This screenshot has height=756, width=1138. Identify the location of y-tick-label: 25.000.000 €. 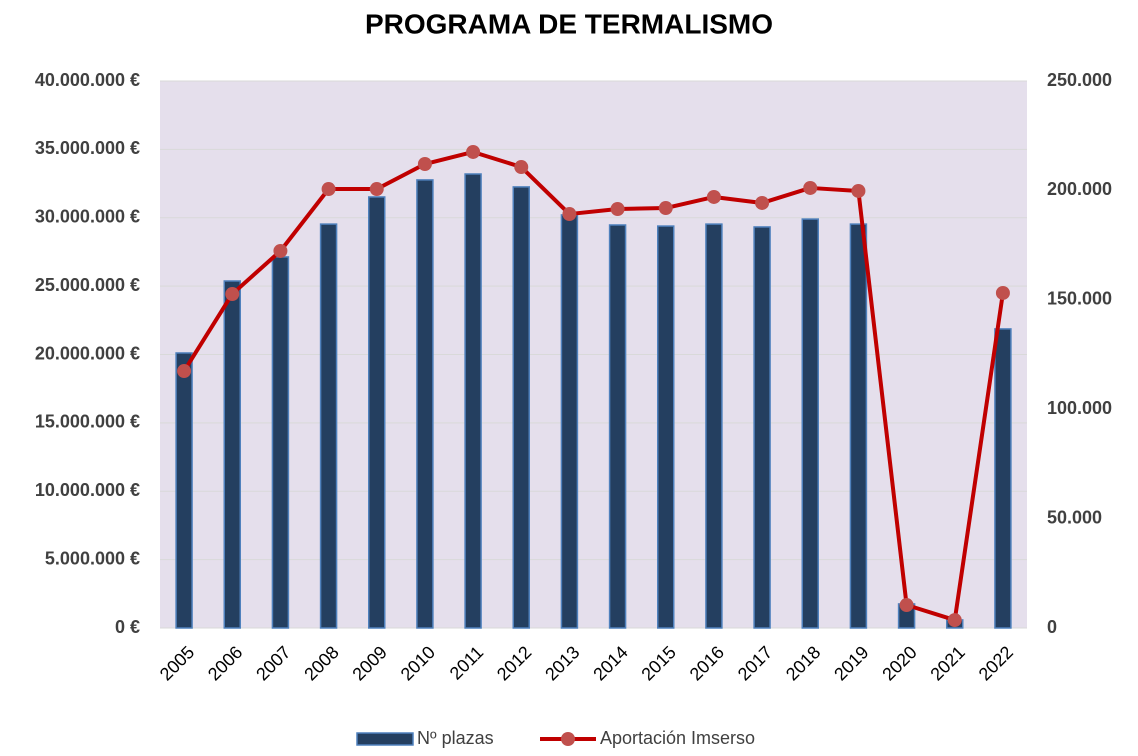
(87, 285).